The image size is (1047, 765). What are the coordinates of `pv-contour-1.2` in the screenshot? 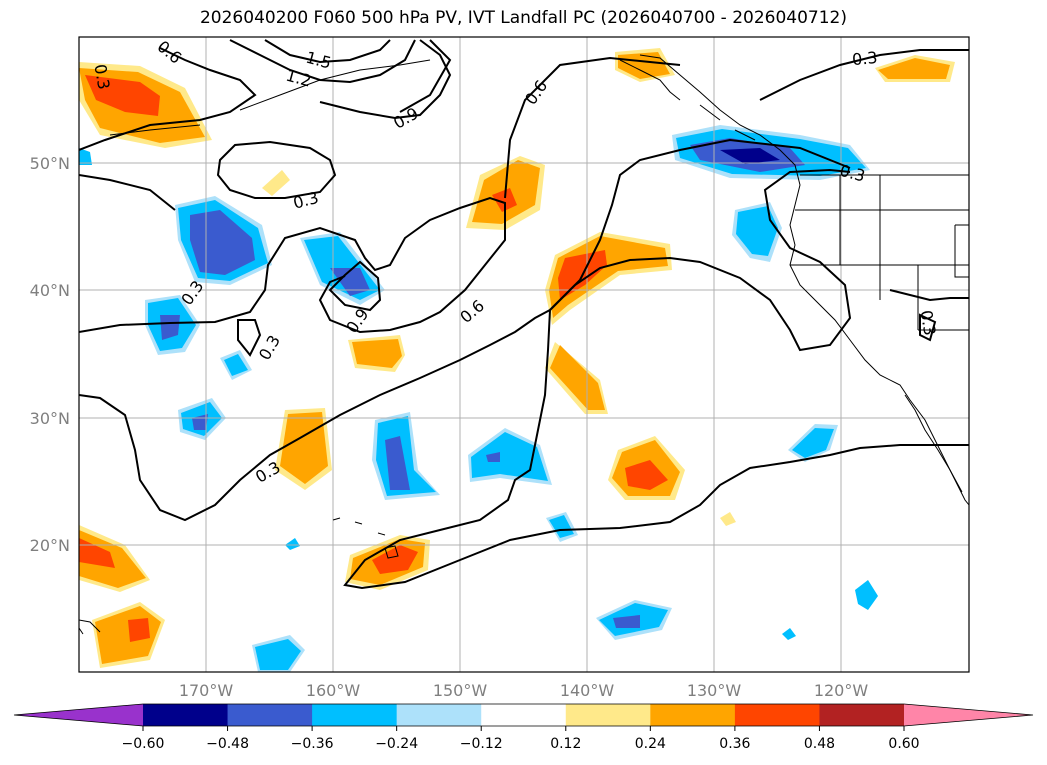 It's located at (322, 61).